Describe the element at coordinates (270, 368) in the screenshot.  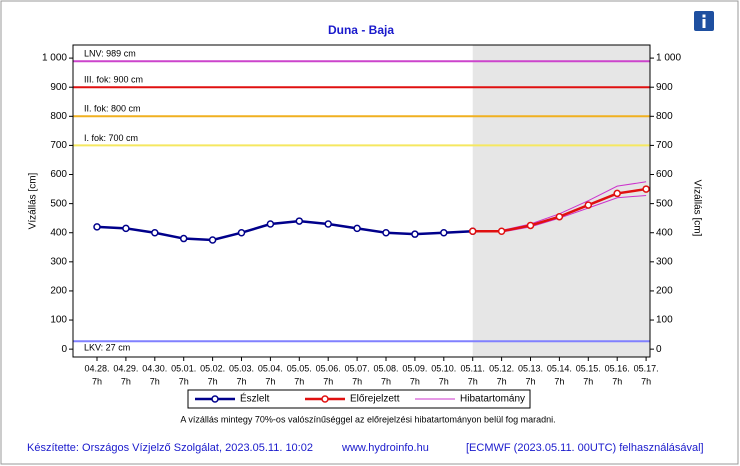
I see `x-tick-label: 05.04.` at that location.